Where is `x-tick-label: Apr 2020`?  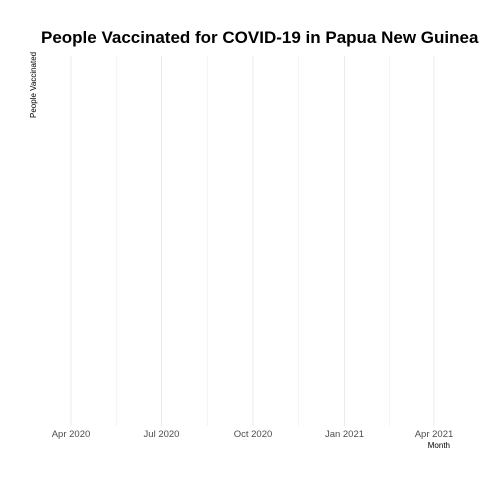 x-tick-label: Apr 2020 is located at coordinates (71, 434).